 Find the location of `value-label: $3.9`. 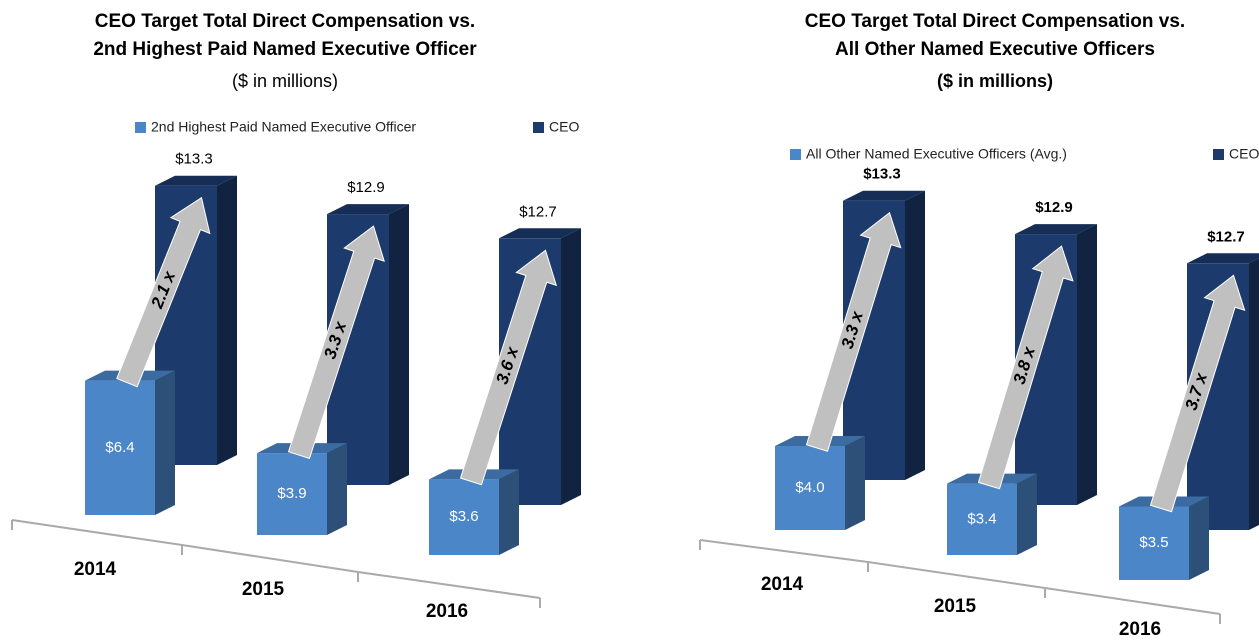

value-label: $3.9 is located at coordinates (291, 493).